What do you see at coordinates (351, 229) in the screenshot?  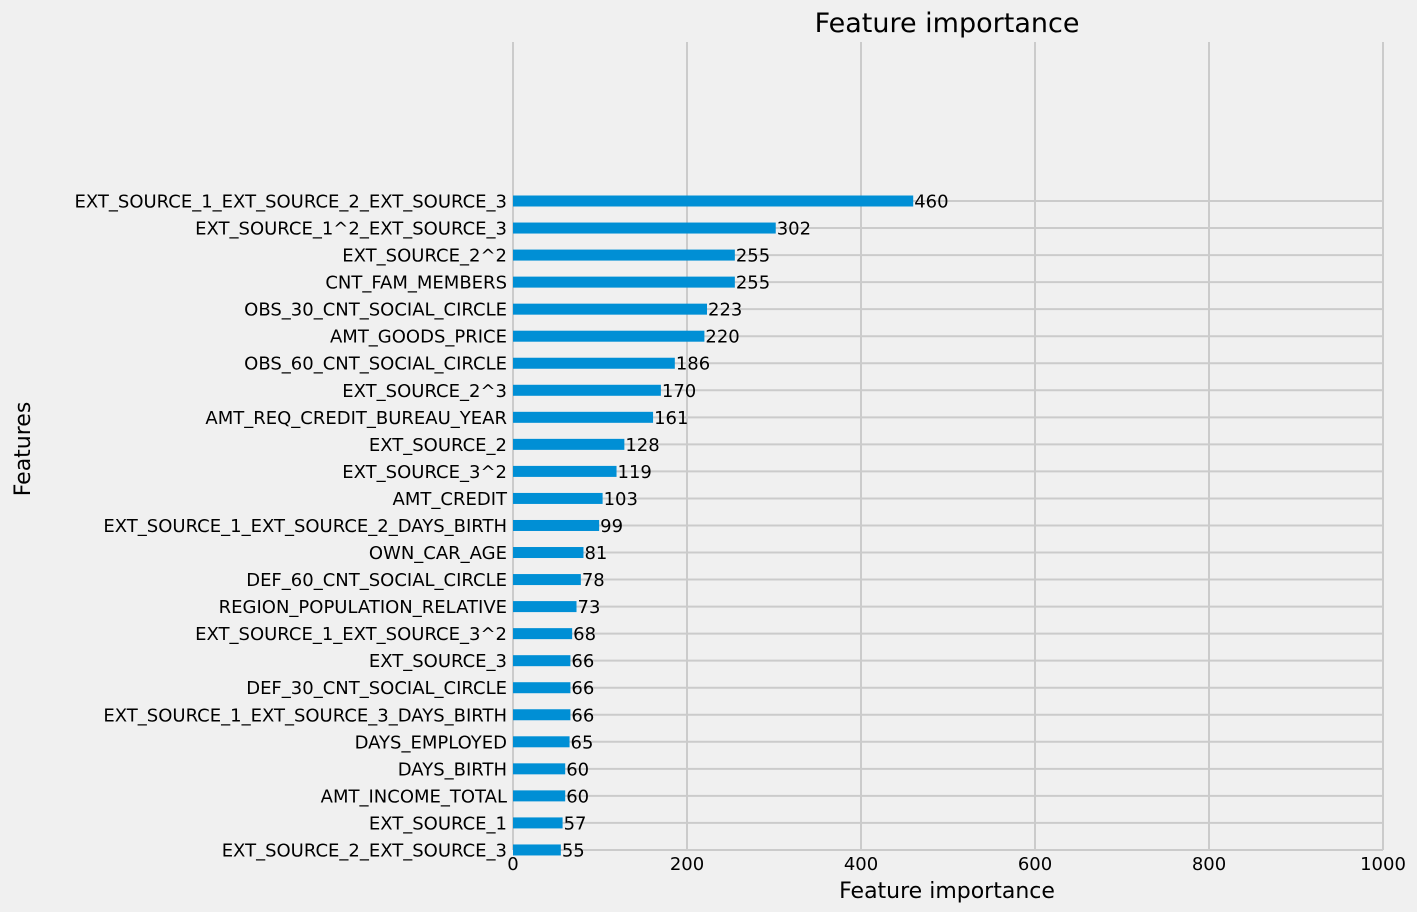 I see `y-tick-label: EXT_SOURCE_1^2_EXT_SOURCE_3` at bounding box center [351, 229].